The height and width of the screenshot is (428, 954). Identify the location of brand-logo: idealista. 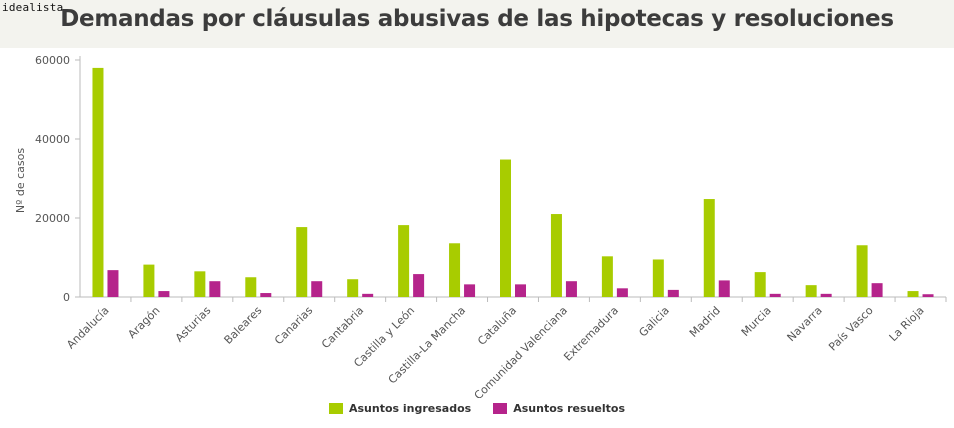
(33, 7).